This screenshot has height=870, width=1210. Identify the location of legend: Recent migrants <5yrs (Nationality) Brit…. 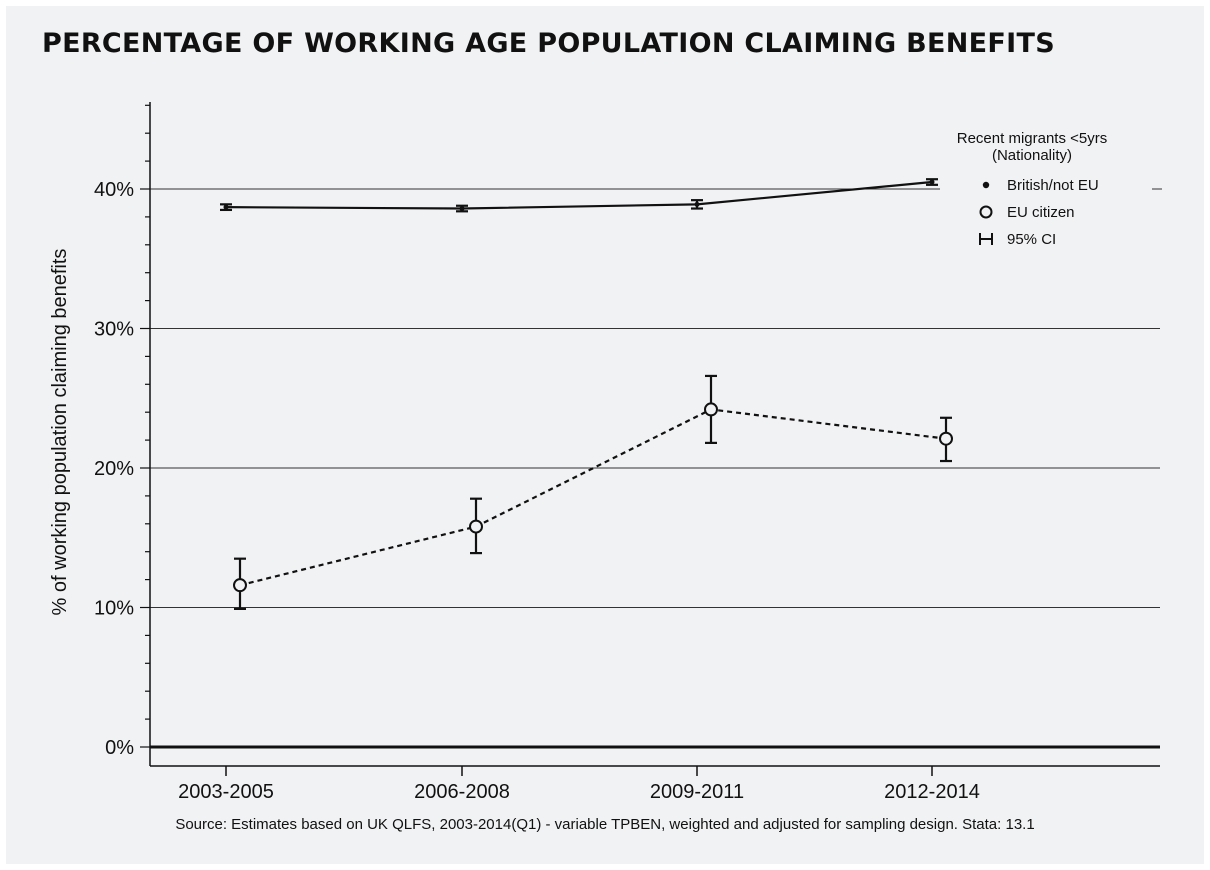
(1032, 189).